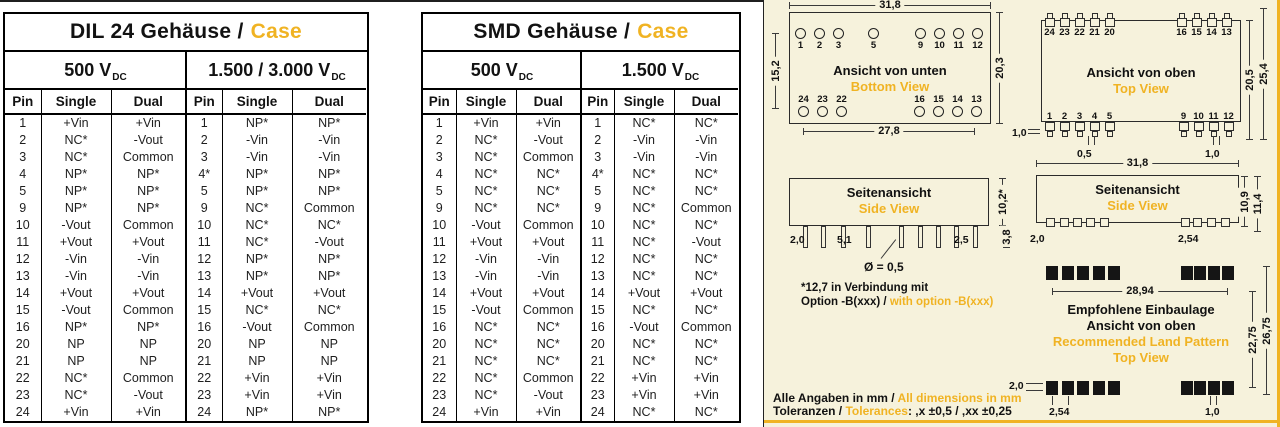  Describe the element at coordinates (501, 102) in the screenshot. I see `column-headers: Pin Single Dual` at that location.